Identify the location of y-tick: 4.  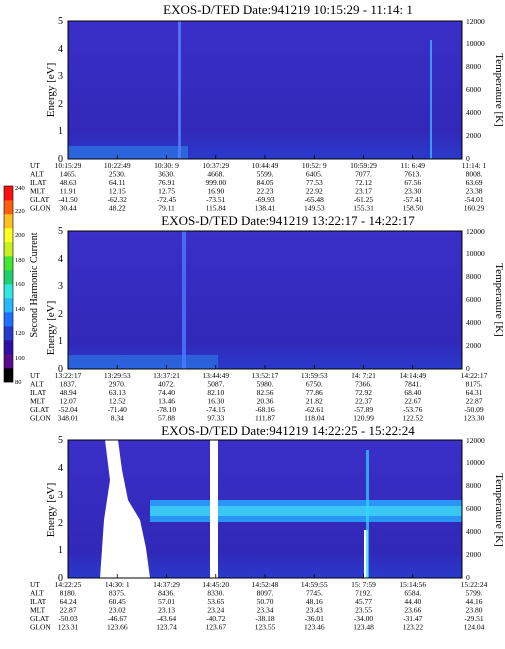
(60, 259).